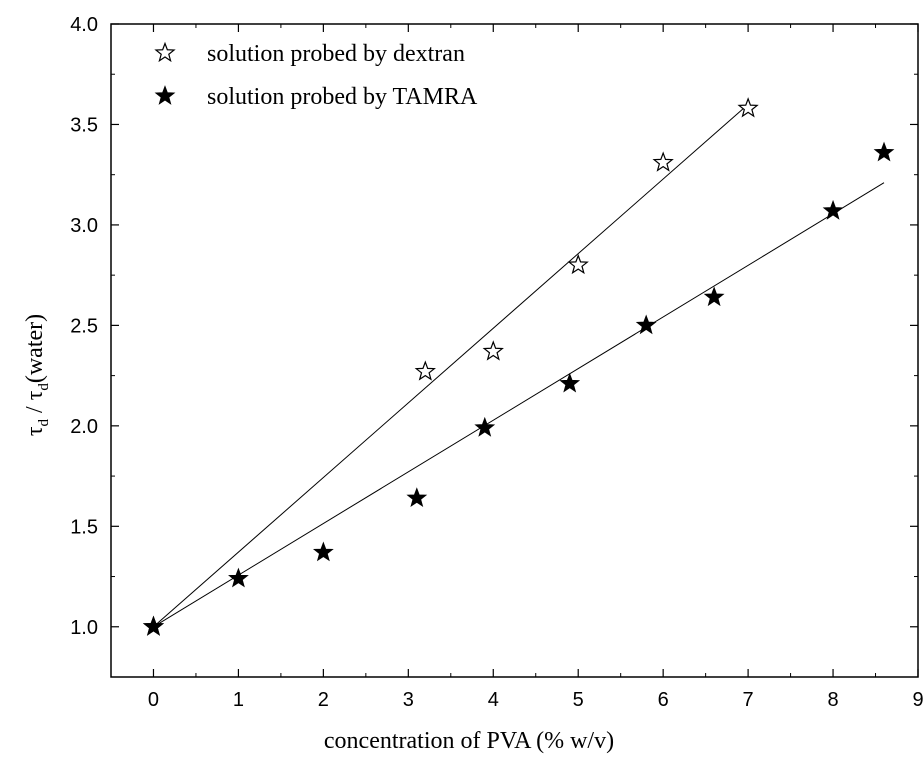  Describe the element at coordinates (35, 348) in the screenshot. I see `y-axis-label-suffix: (water)` at that location.